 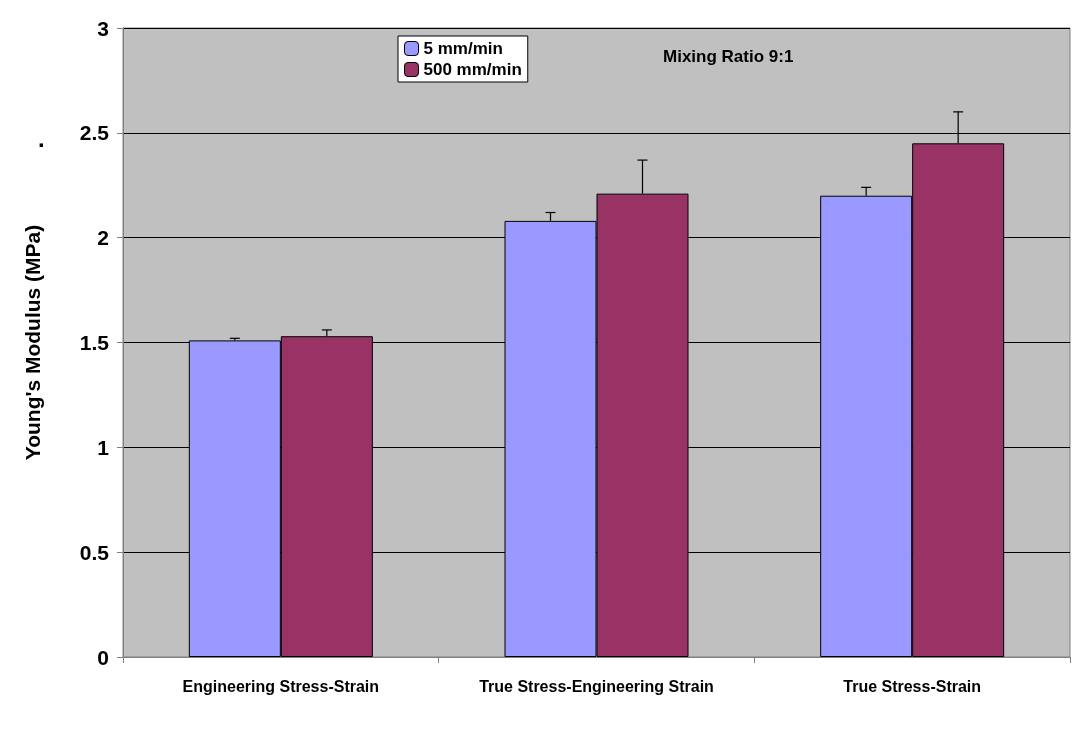 What do you see at coordinates (32, 342) in the screenshot?
I see `y-axis-title: Young's Modulus (MPa)` at bounding box center [32, 342].